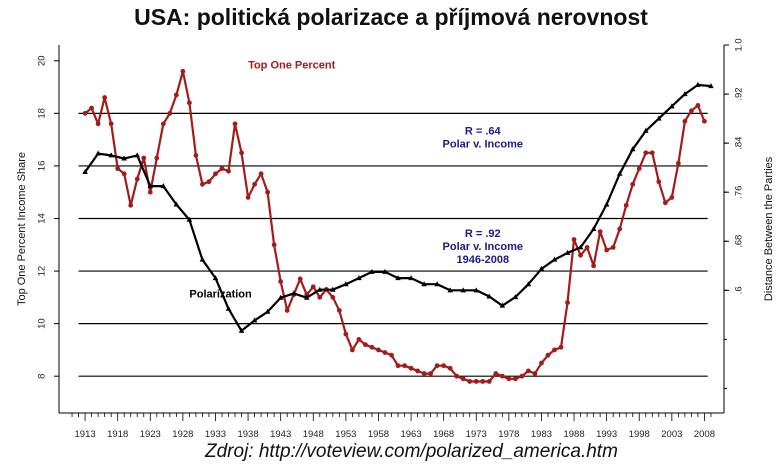  Describe the element at coordinates (85, 434) in the screenshot. I see `x-tick-label: 1913` at that location.